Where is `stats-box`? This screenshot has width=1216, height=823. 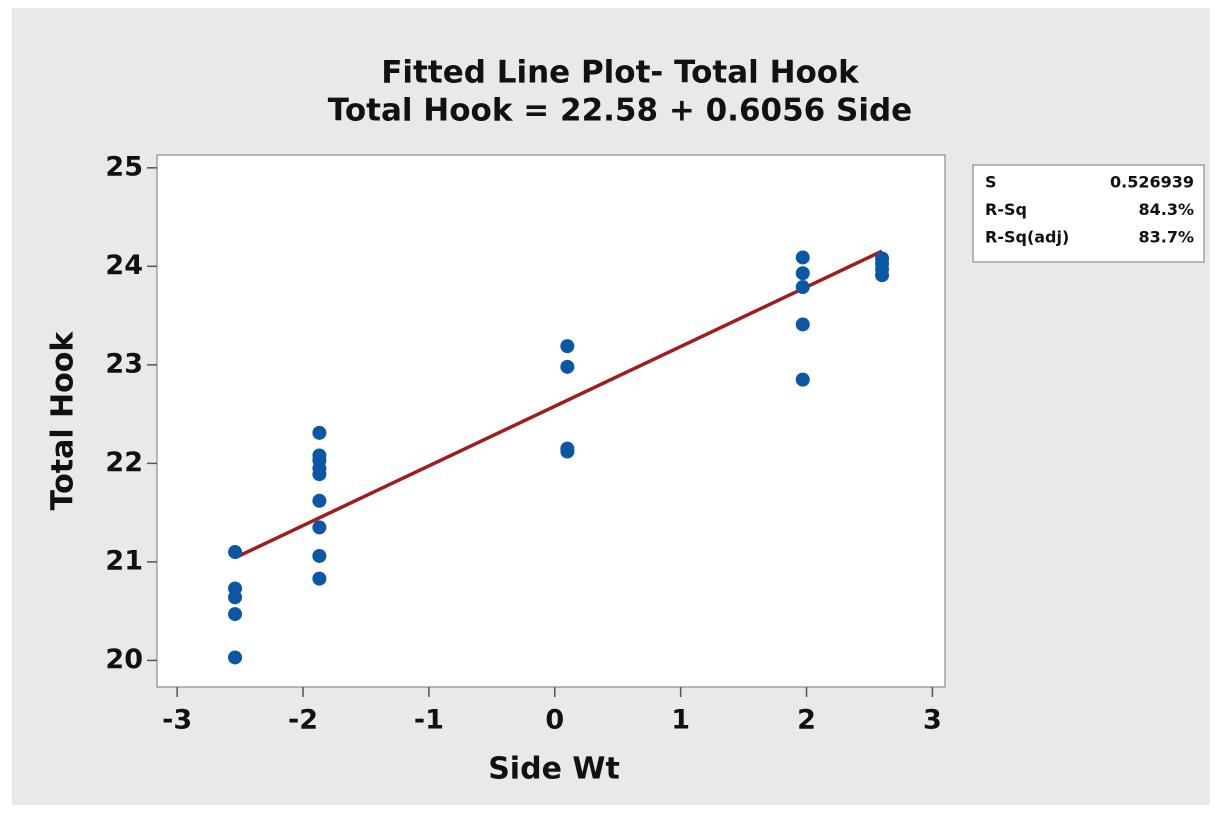 stats-box is located at coordinates (1088, 213).